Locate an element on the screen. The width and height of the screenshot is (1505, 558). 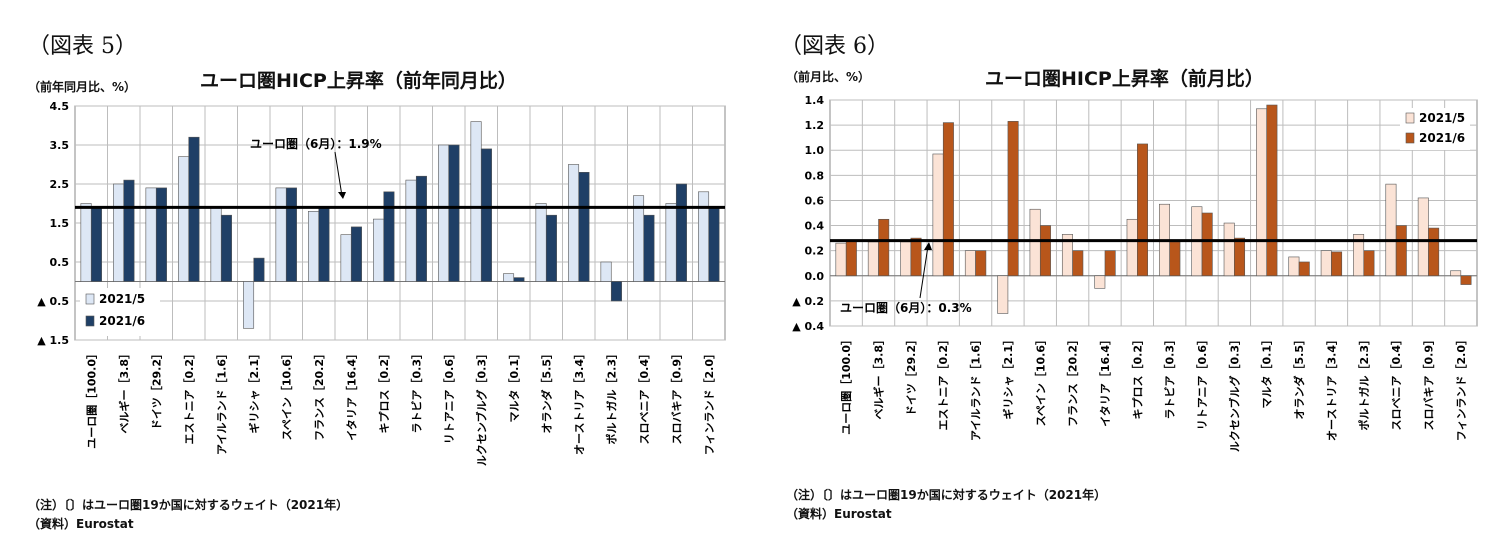
figure5-title: ユーロ圏HICP上昇率（前年同月比） is located at coordinates (358, 81).